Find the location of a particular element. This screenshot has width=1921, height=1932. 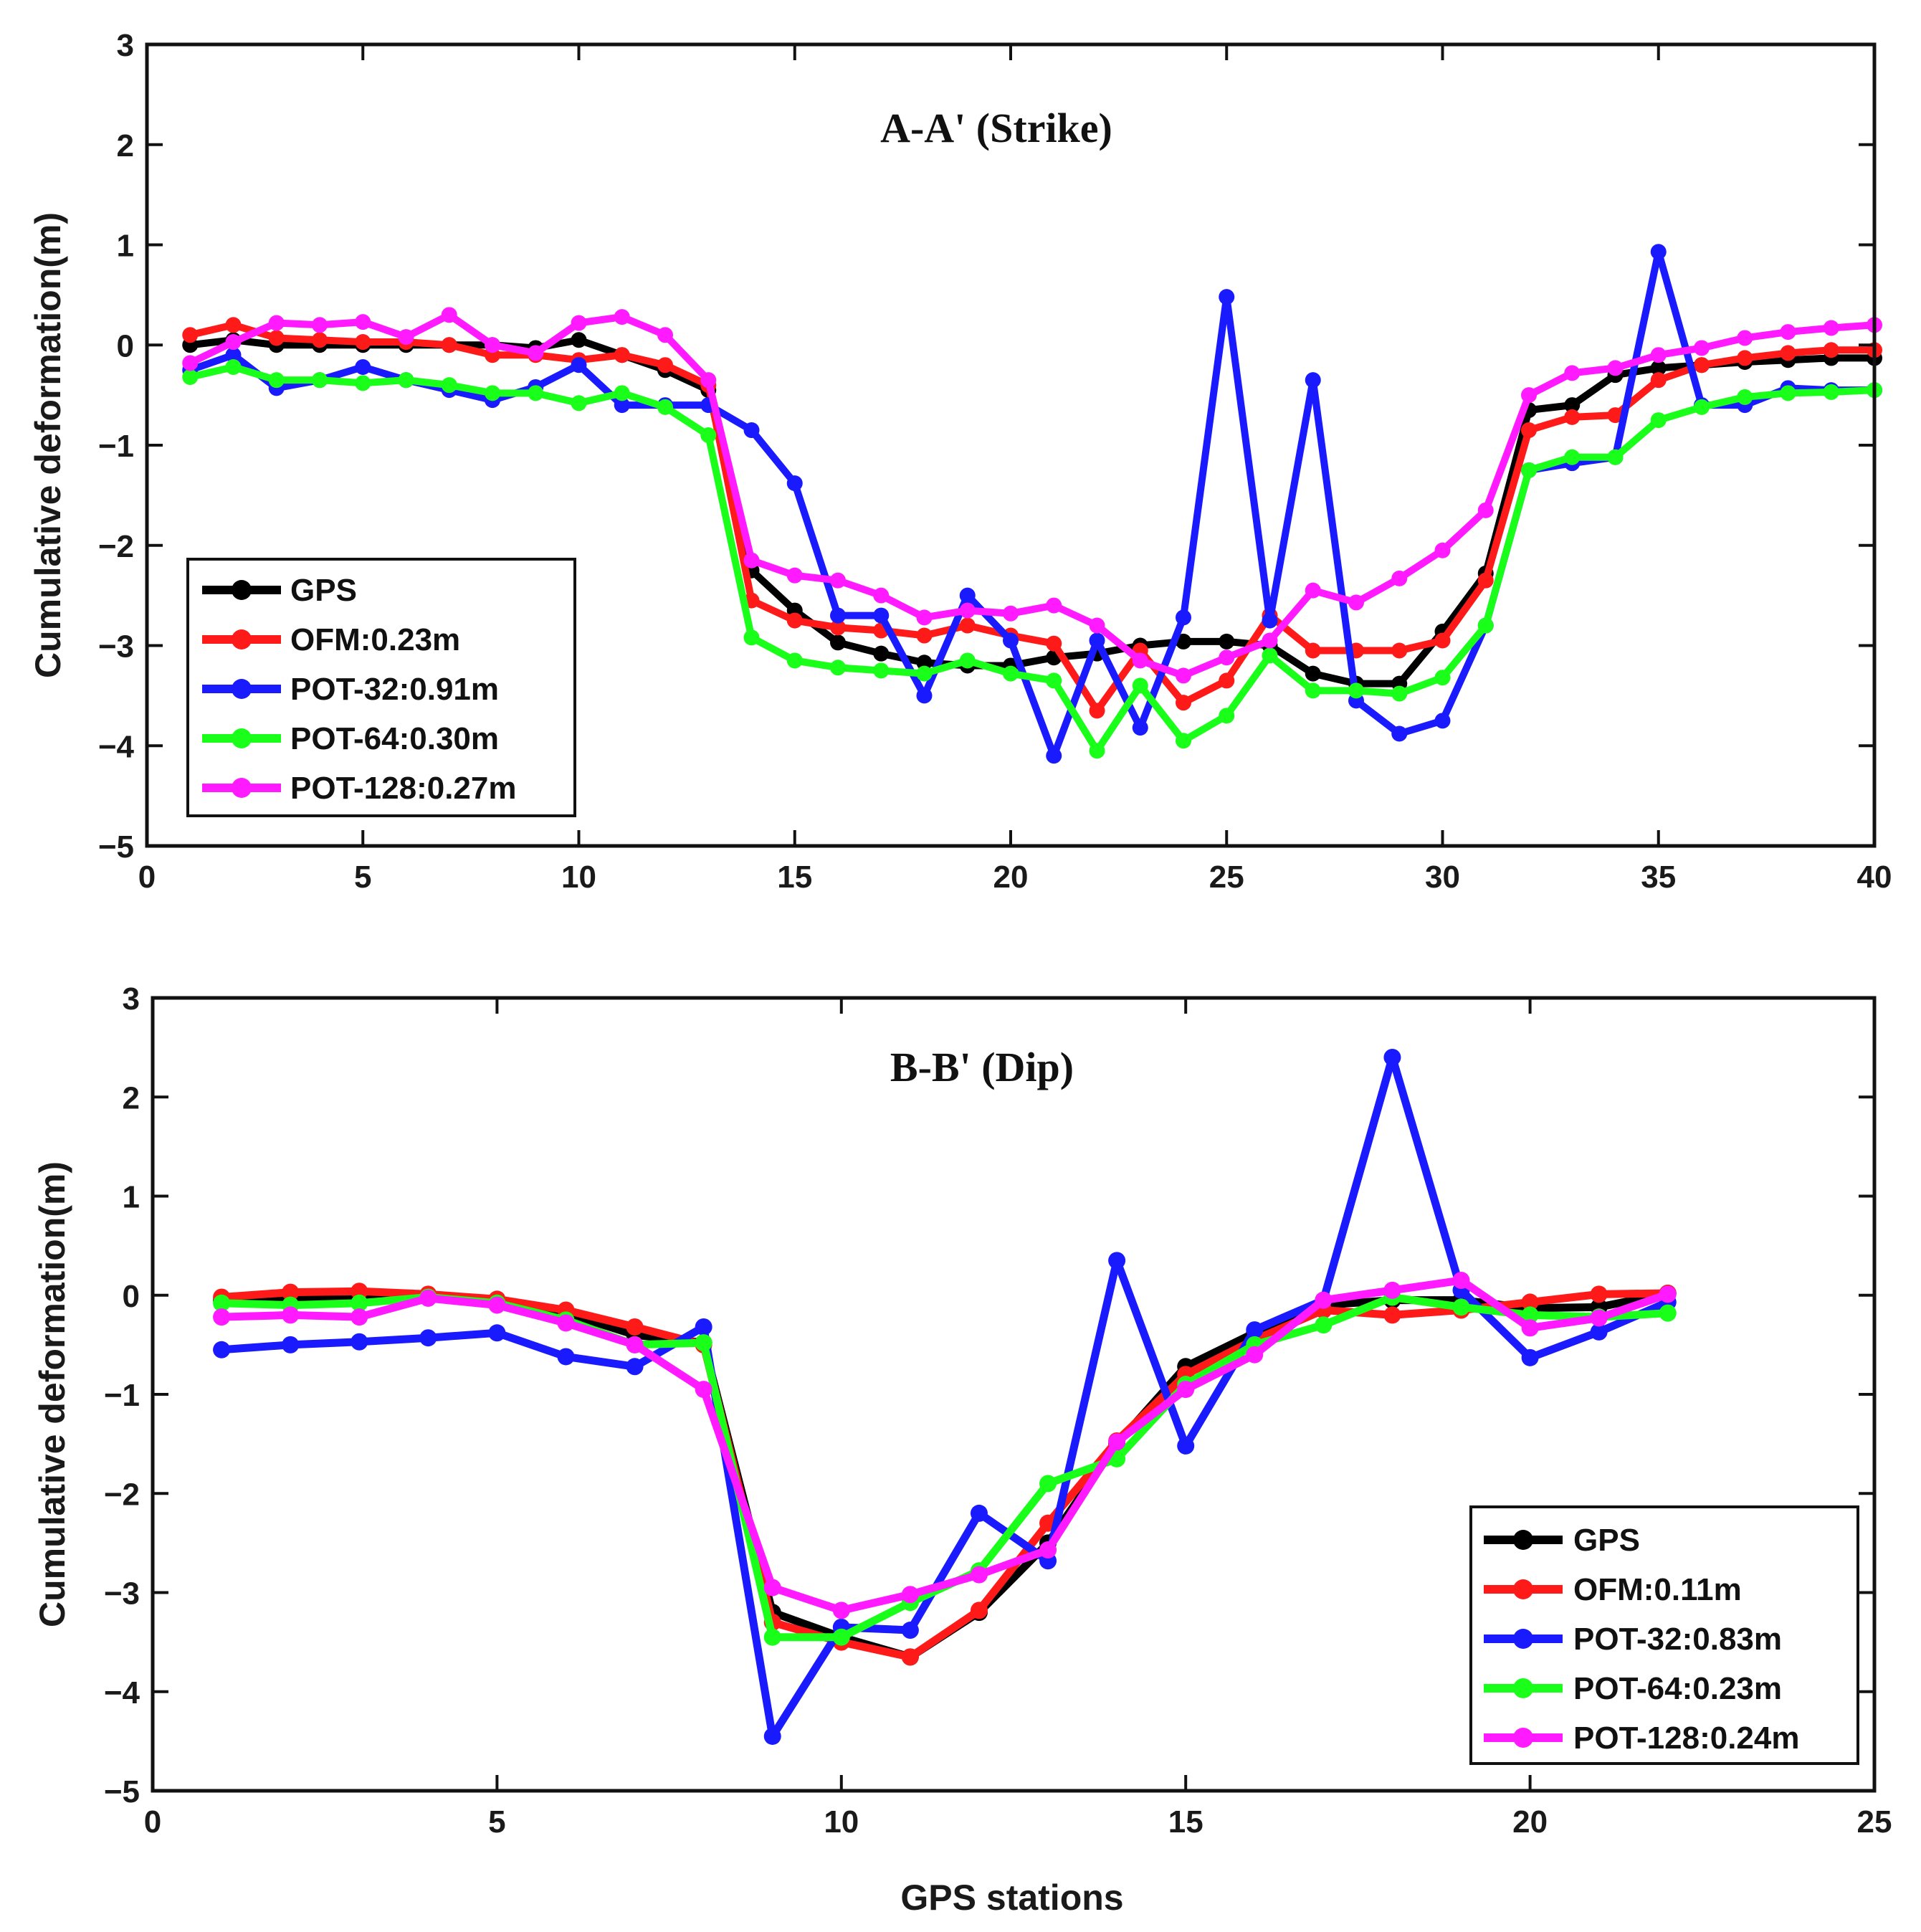

legend-entry-pot-64: POT-64:0.23m is located at coordinates (1633, 1688).